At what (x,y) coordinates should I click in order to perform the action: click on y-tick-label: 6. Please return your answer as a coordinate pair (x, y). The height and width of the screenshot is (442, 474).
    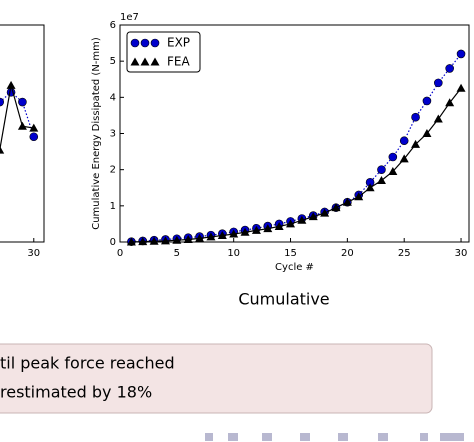
    Looking at the image, I should click on (113, 25).